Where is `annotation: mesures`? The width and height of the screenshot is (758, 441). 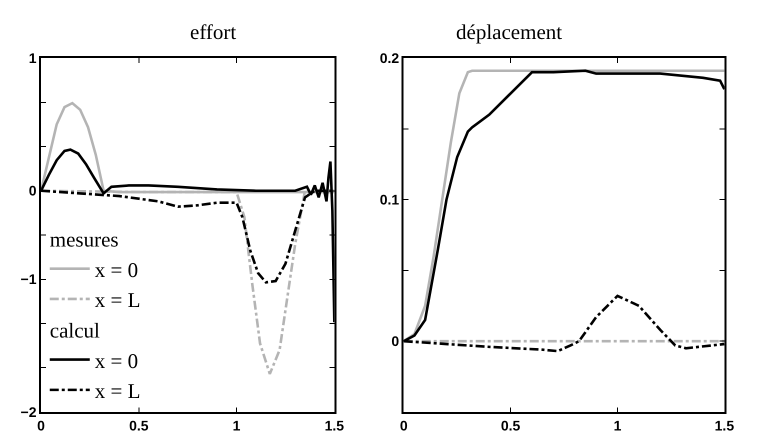 annotation: mesures is located at coordinates (84, 240).